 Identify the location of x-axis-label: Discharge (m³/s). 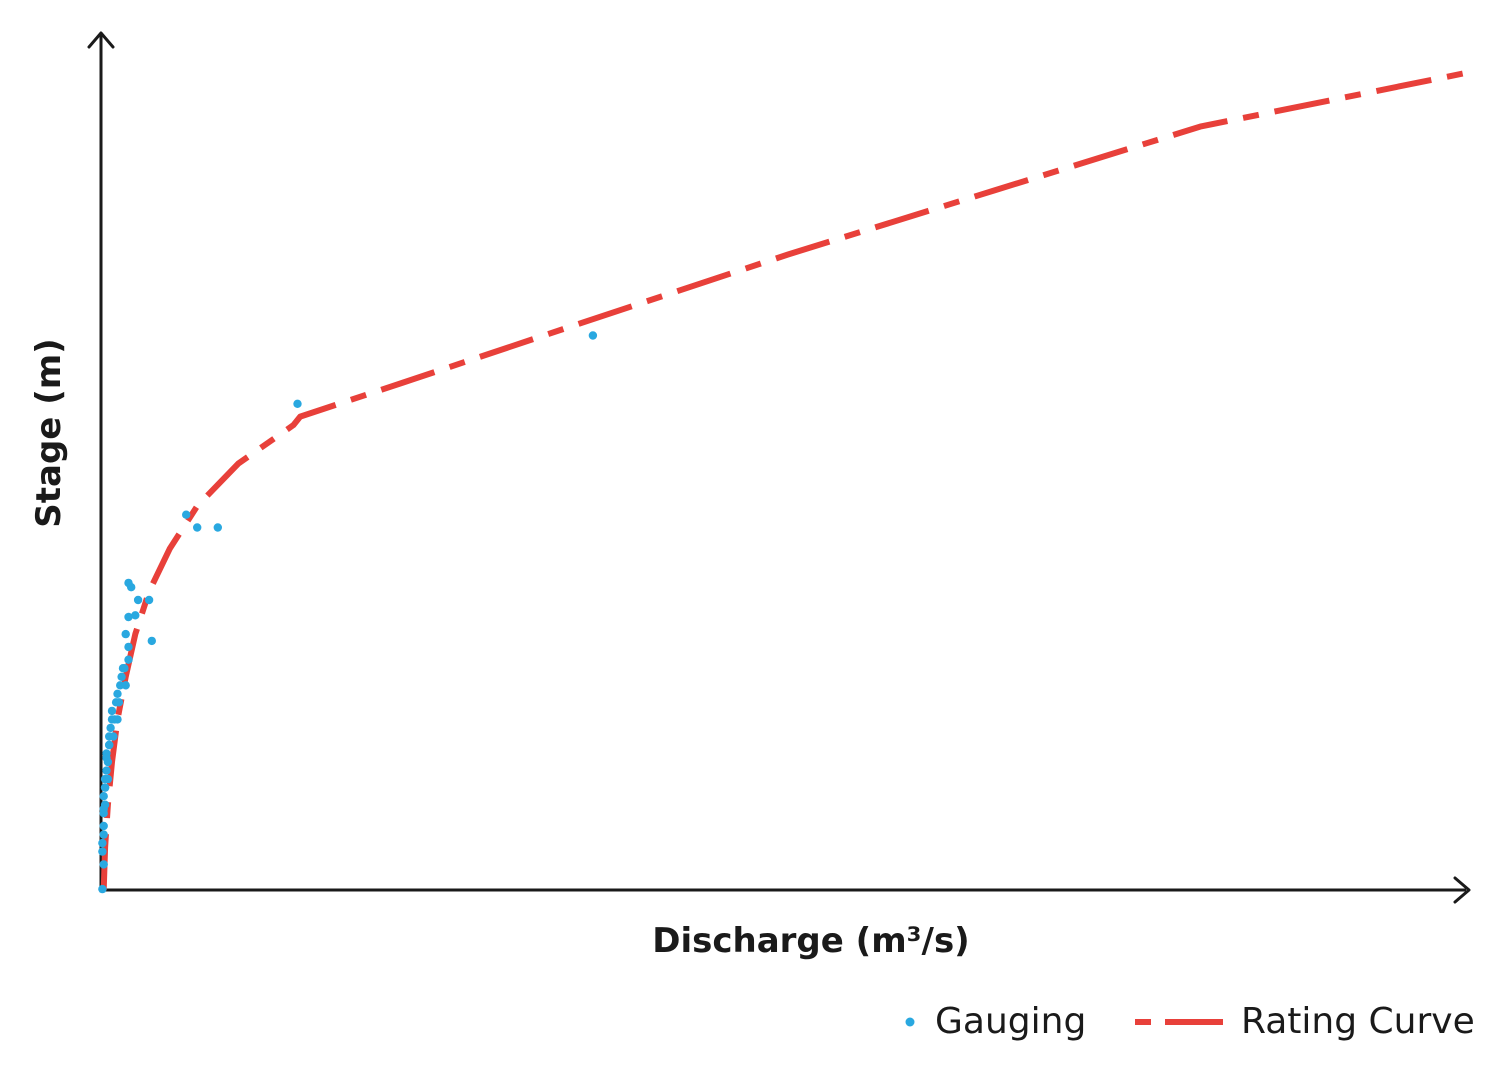
(810, 941).